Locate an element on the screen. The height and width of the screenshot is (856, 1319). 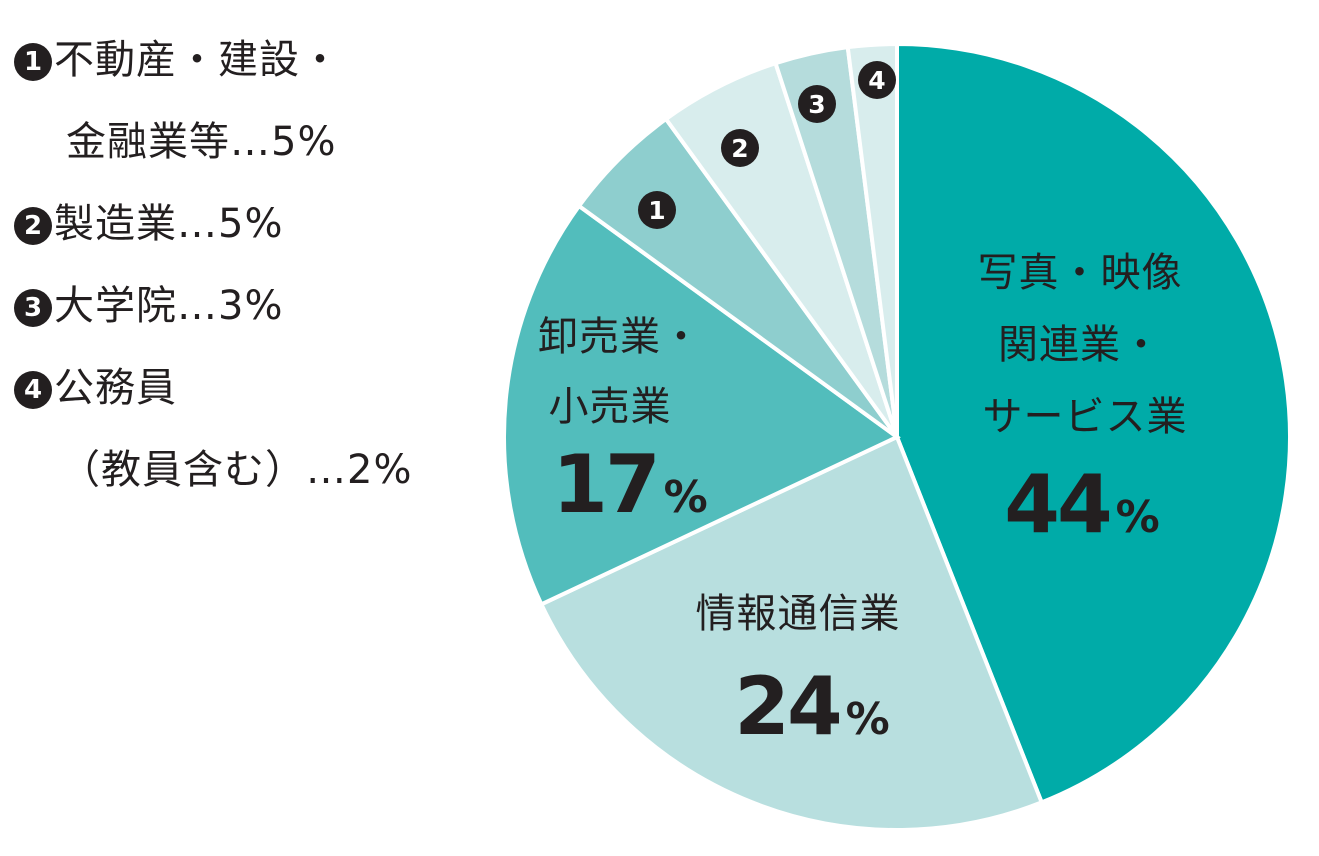
legend-marker-4: 4 is located at coordinates (33, 390).